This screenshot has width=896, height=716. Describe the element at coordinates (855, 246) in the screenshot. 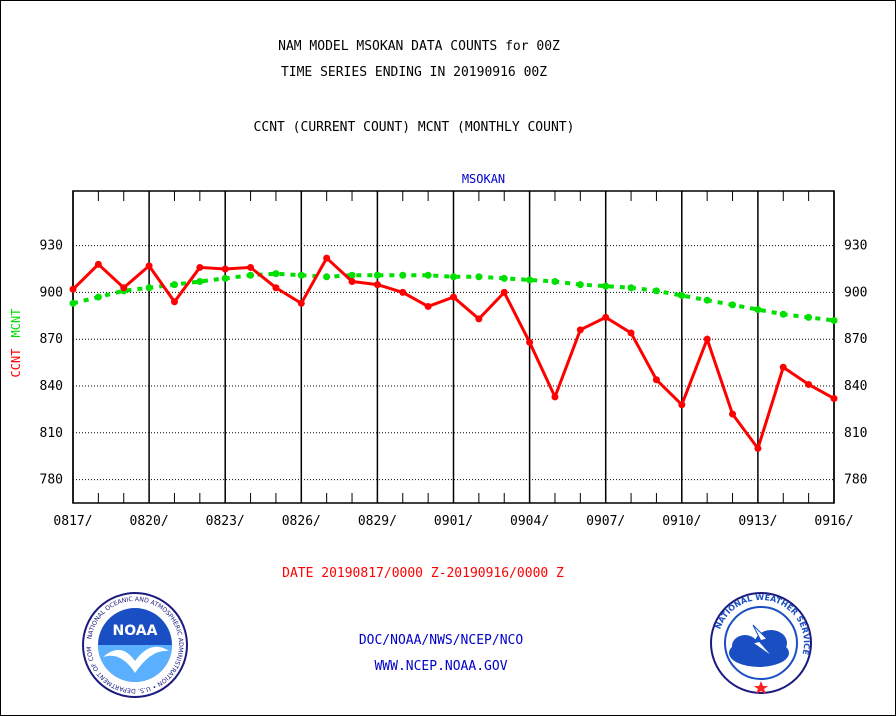

I see `y-tick-label-right: 930` at that location.